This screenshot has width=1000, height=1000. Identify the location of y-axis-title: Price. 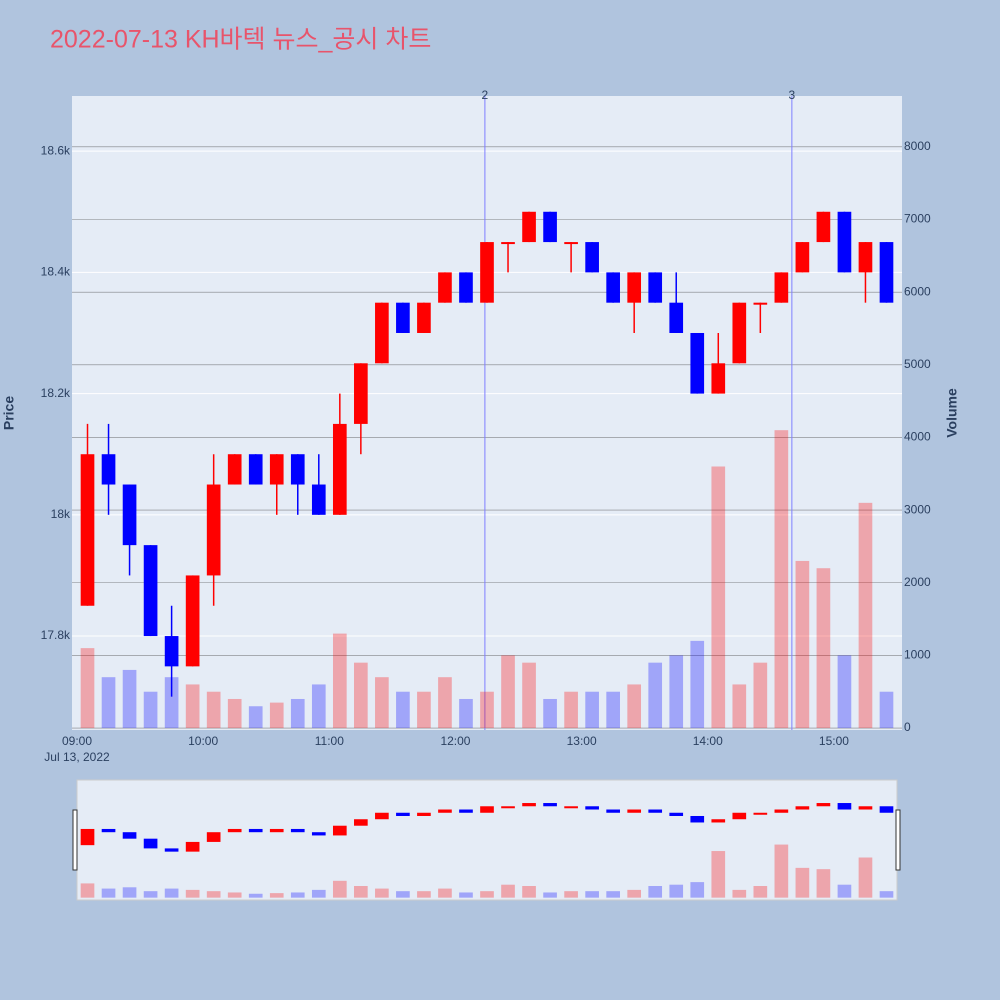
(9, 413).